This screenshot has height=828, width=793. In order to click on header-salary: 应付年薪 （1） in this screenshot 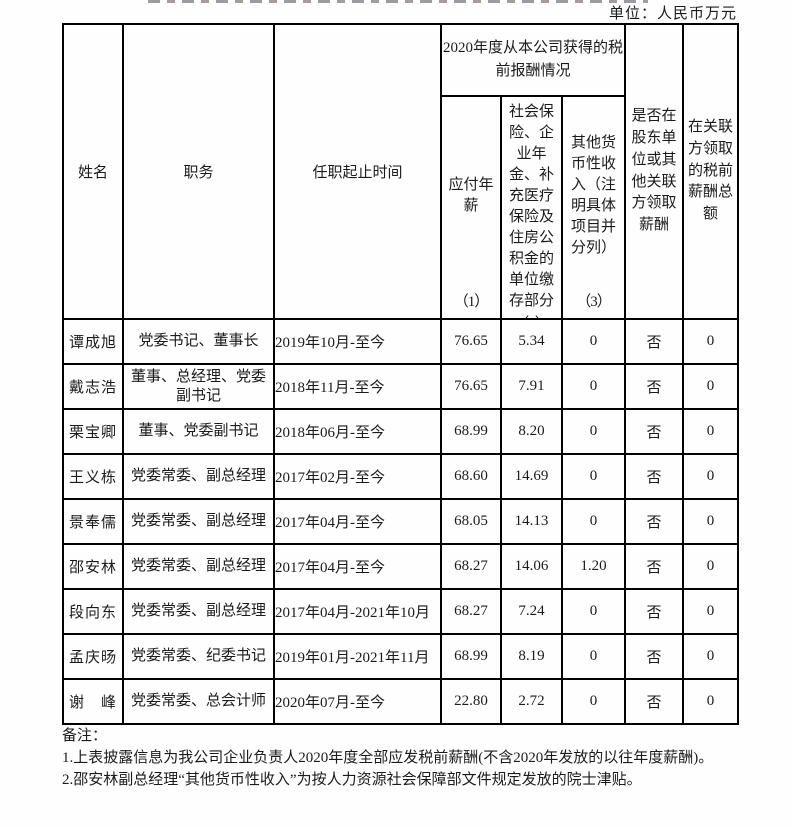, I will do `click(471, 207)`.